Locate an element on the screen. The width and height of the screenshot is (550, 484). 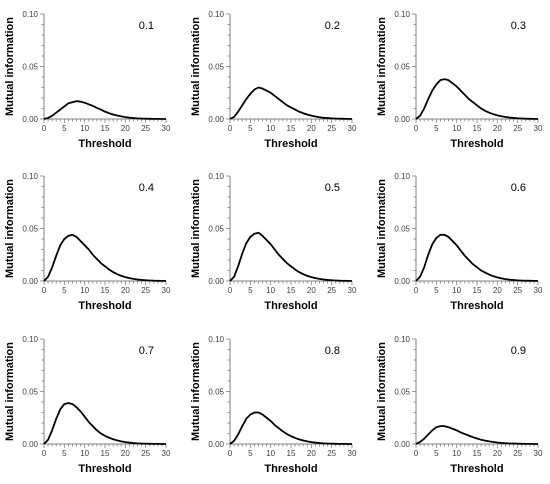
panel-label: 0.9 is located at coordinates (518, 351).